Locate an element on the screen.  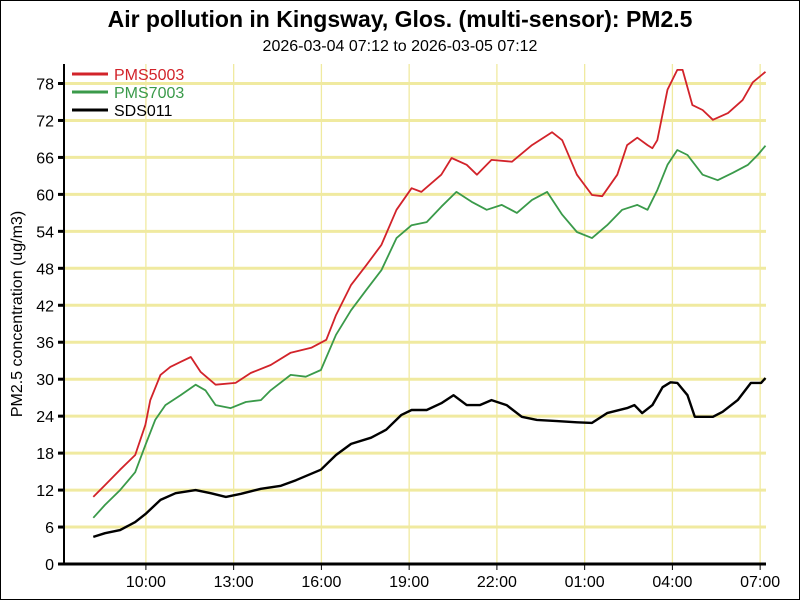
x-tick-label: 10:00 is located at coordinates (146, 582).